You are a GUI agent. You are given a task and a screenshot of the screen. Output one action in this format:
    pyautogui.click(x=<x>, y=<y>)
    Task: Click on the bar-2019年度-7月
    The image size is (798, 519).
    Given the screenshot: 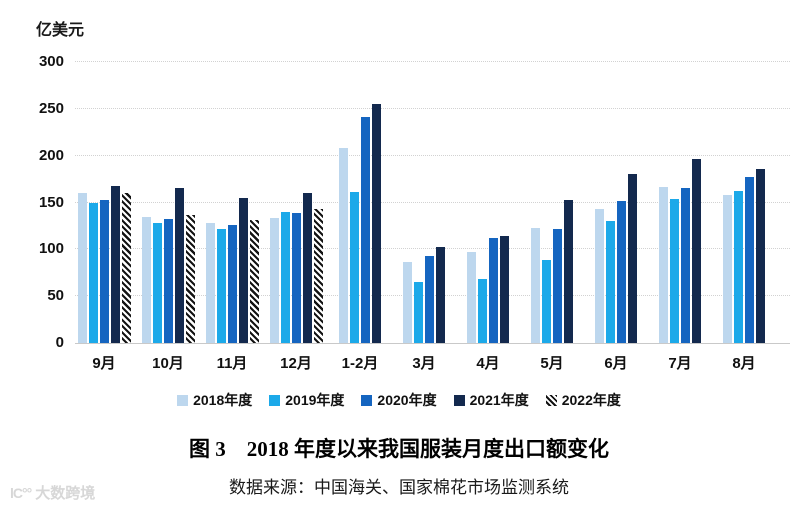 What is the action you would take?
    pyautogui.click(x=674, y=270)
    